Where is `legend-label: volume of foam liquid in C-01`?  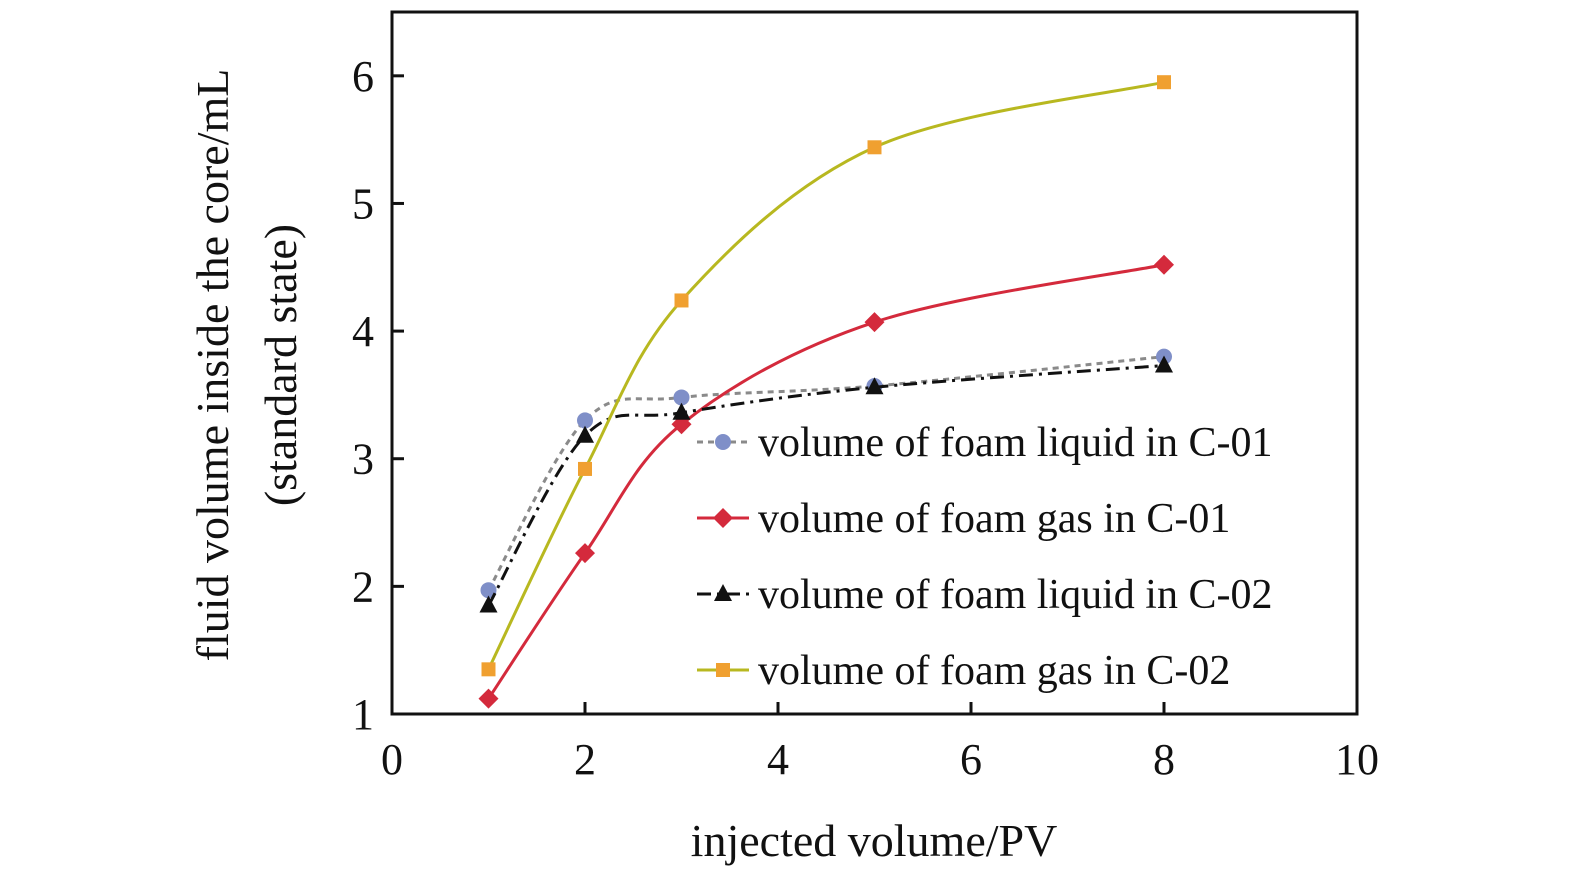
legend-label: volume of foam liquid in C-01 is located at coordinates (1015, 443).